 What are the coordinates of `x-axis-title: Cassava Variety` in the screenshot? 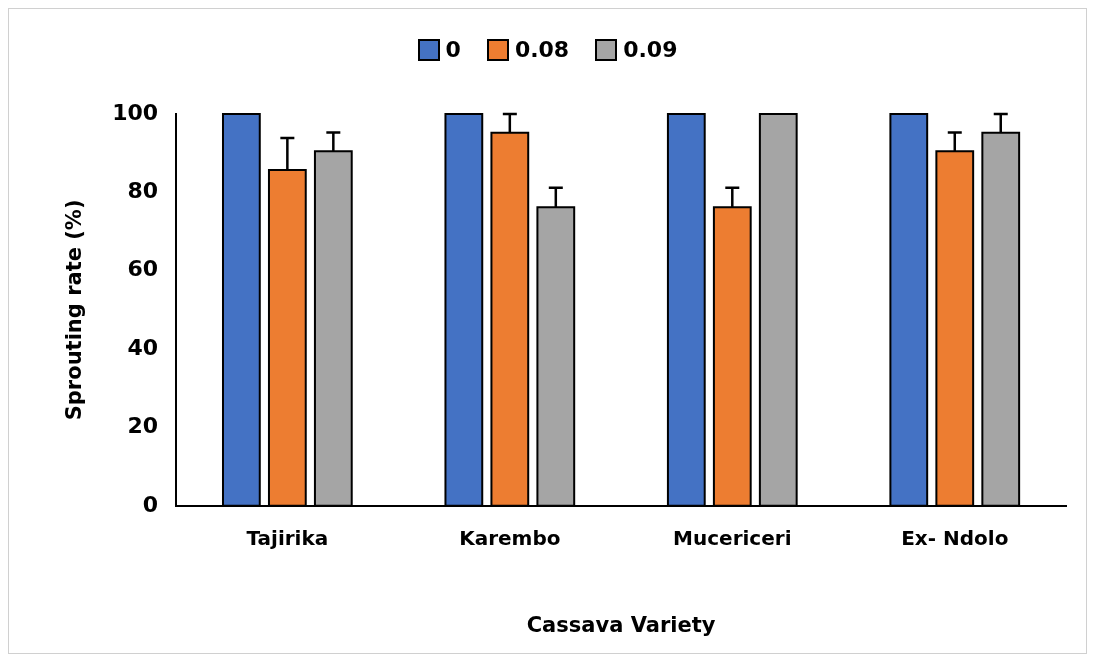 It's located at (621, 624).